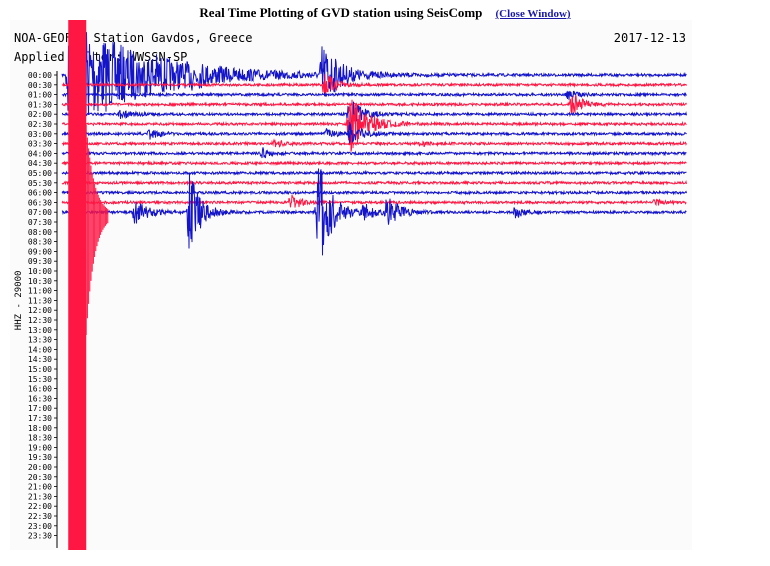 The height and width of the screenshot is (566, 770). Describe the element at coordinates (40, 487) in the screenshot. I see `row-label: 21:00` at that location.